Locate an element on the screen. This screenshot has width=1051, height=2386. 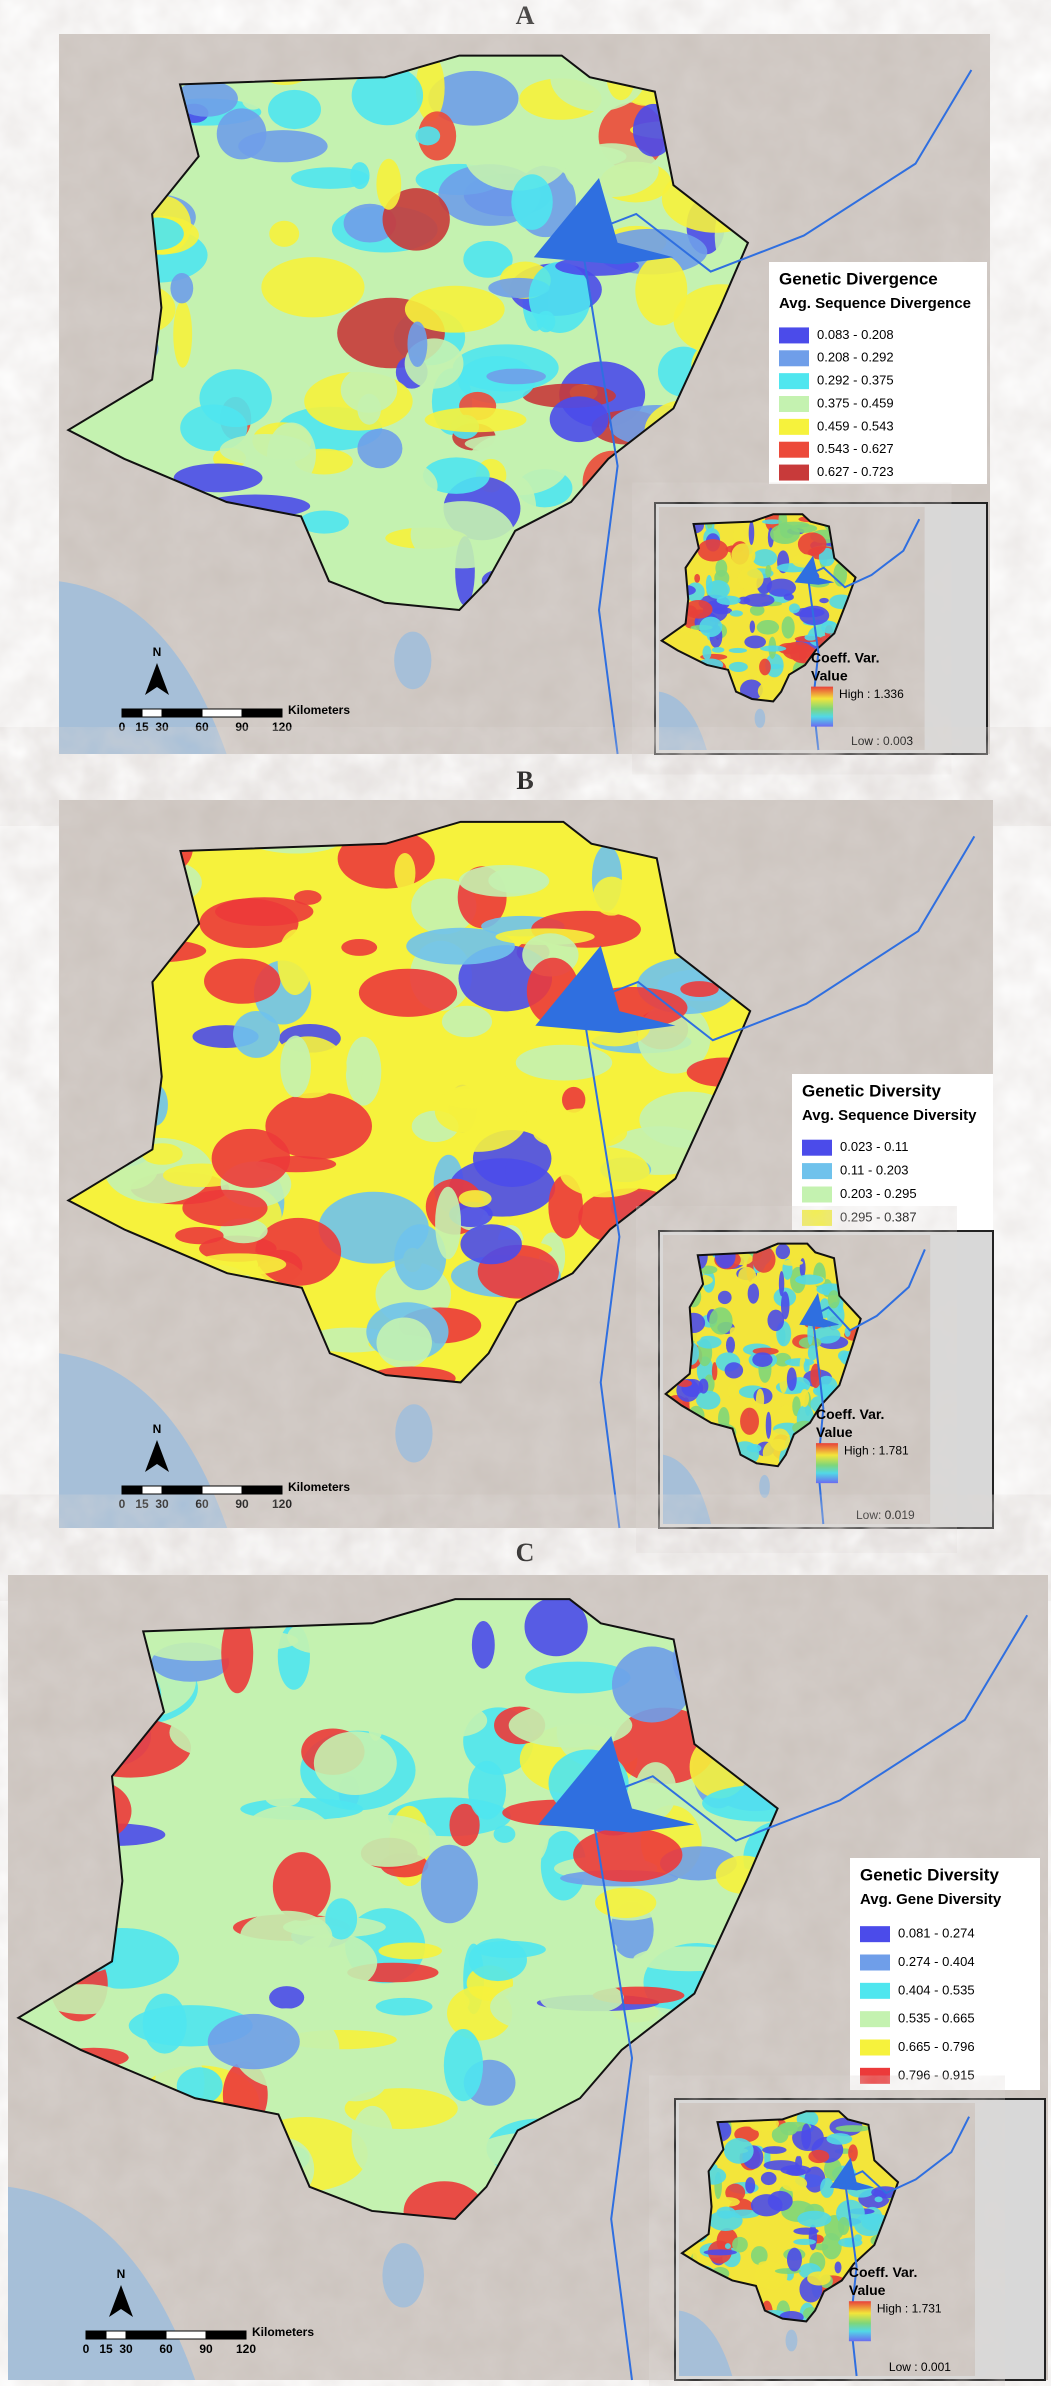
legend-label: 0.208 - 0.292 is located at coordinates (855, 357).